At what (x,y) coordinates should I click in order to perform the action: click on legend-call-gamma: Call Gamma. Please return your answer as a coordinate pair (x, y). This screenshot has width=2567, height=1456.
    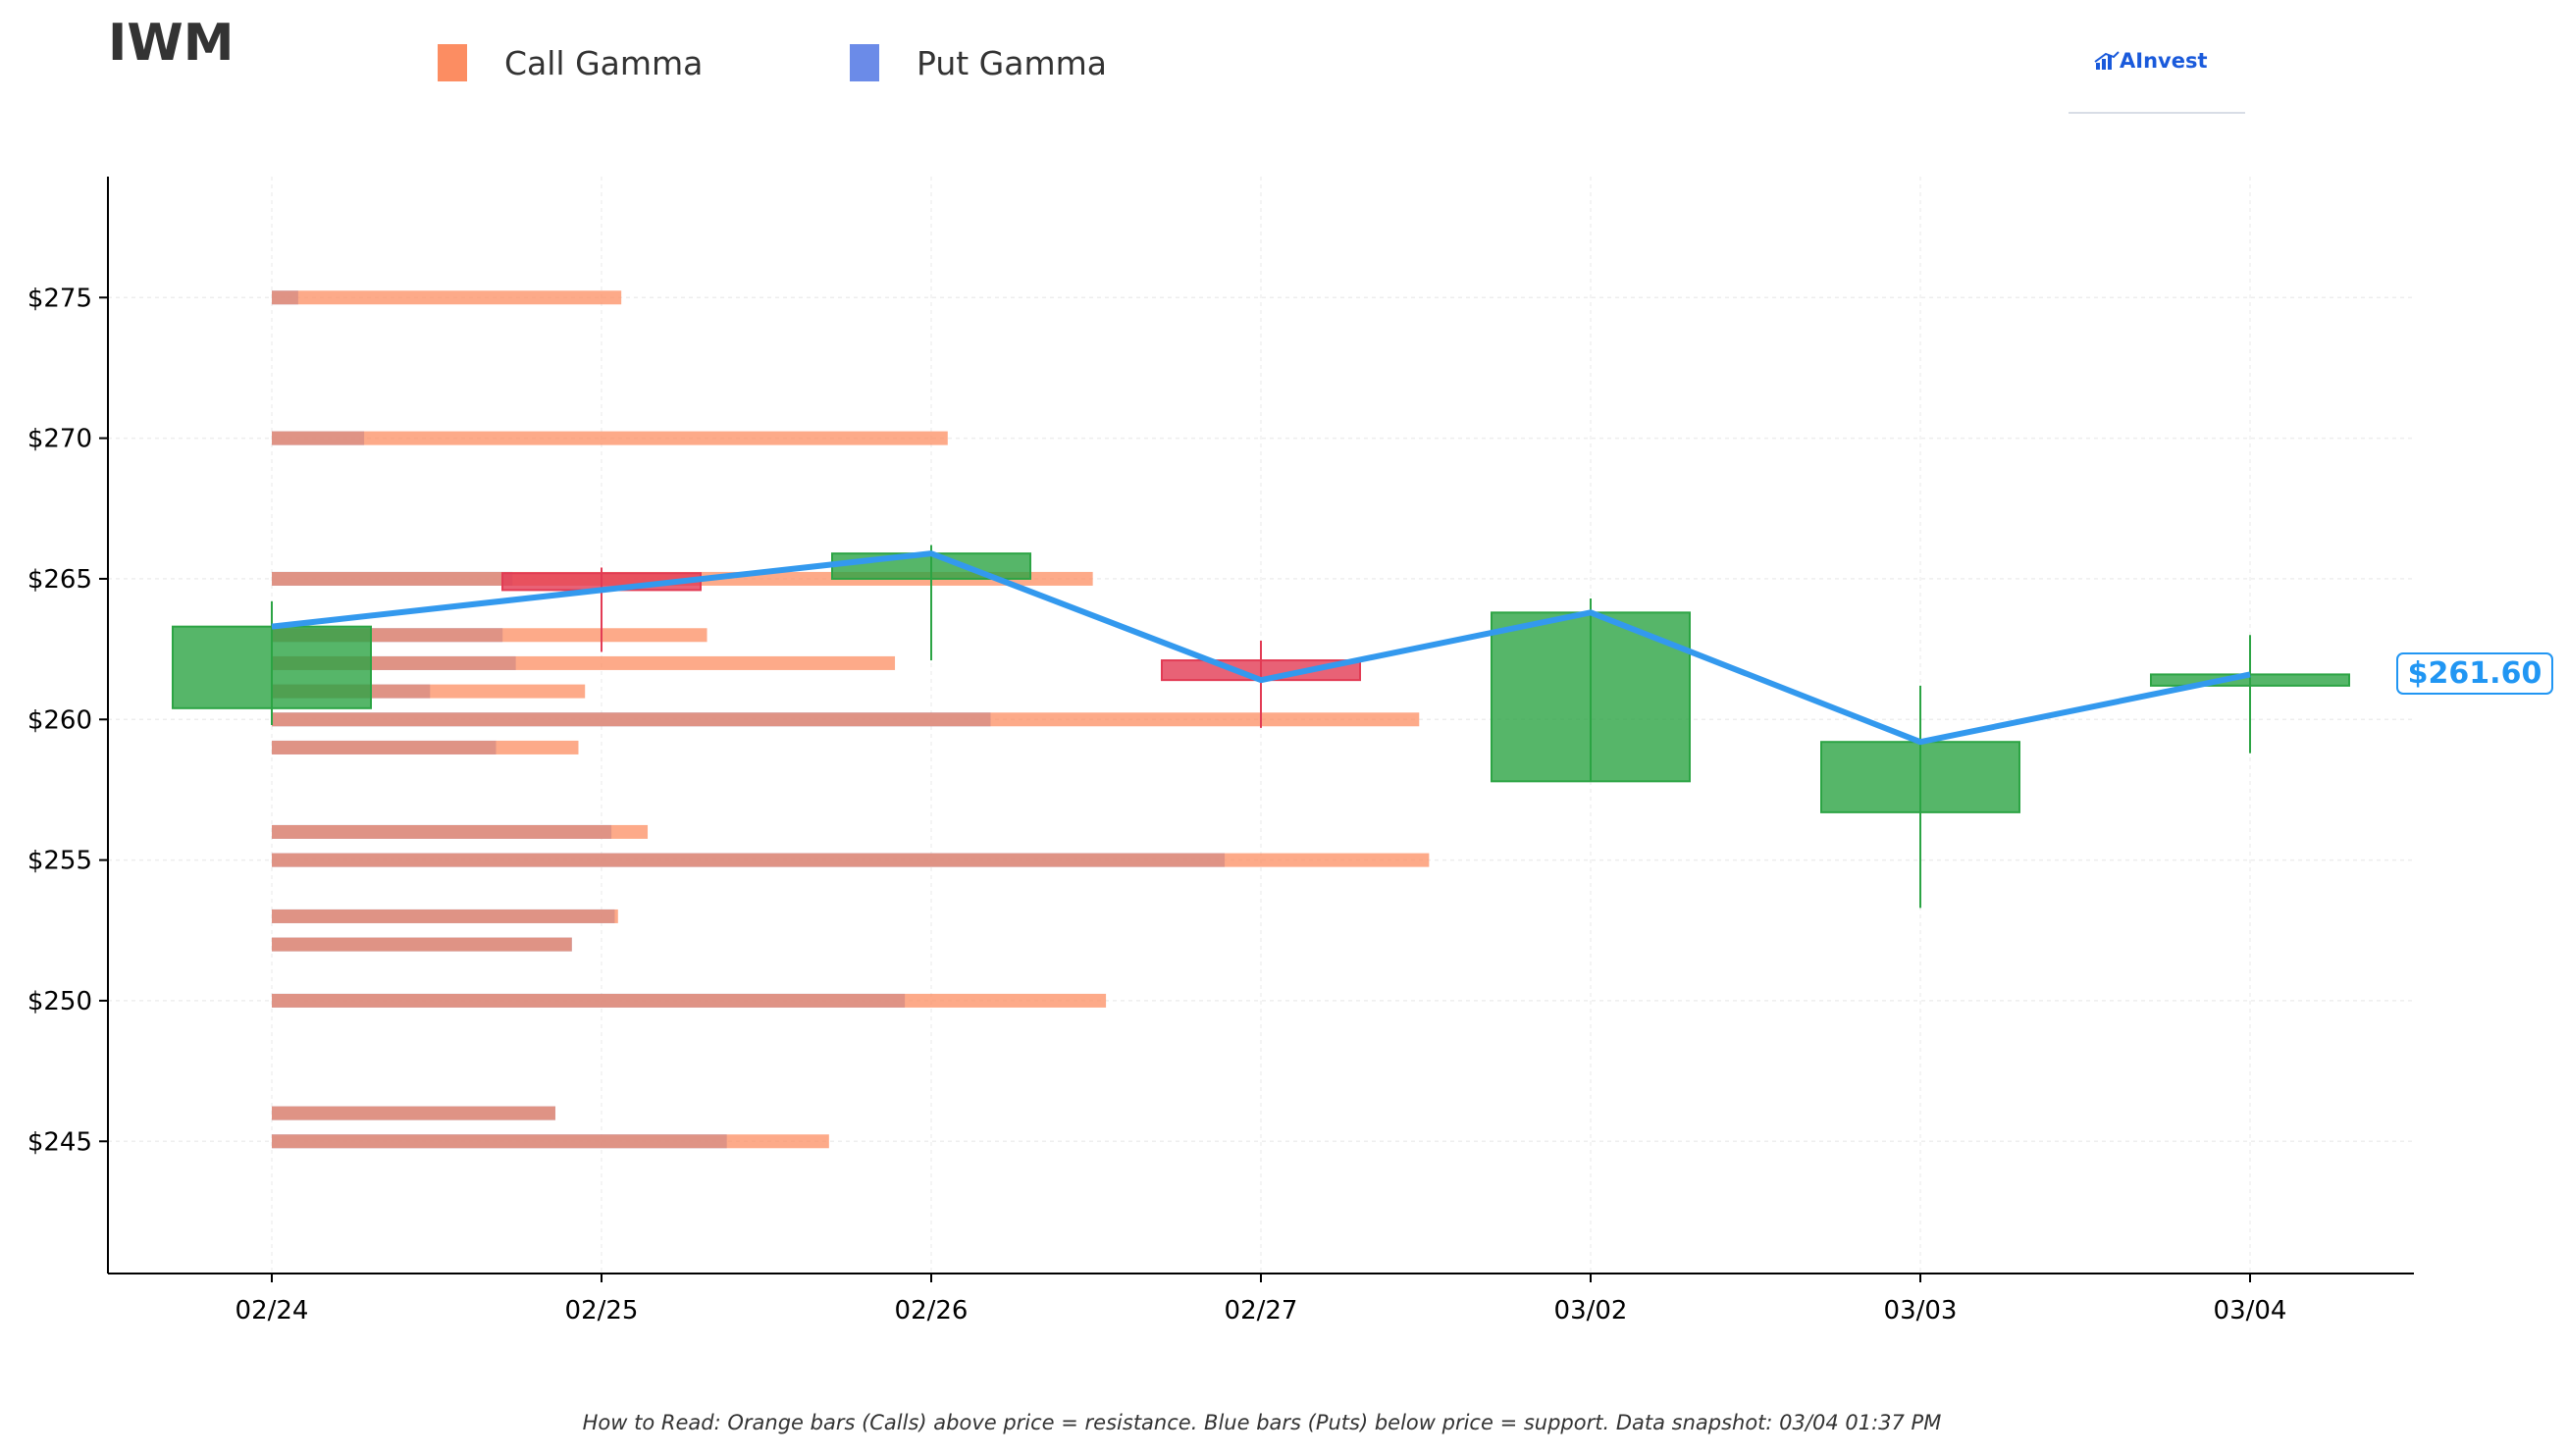
    Looking at the image, I should click on (570, 62).